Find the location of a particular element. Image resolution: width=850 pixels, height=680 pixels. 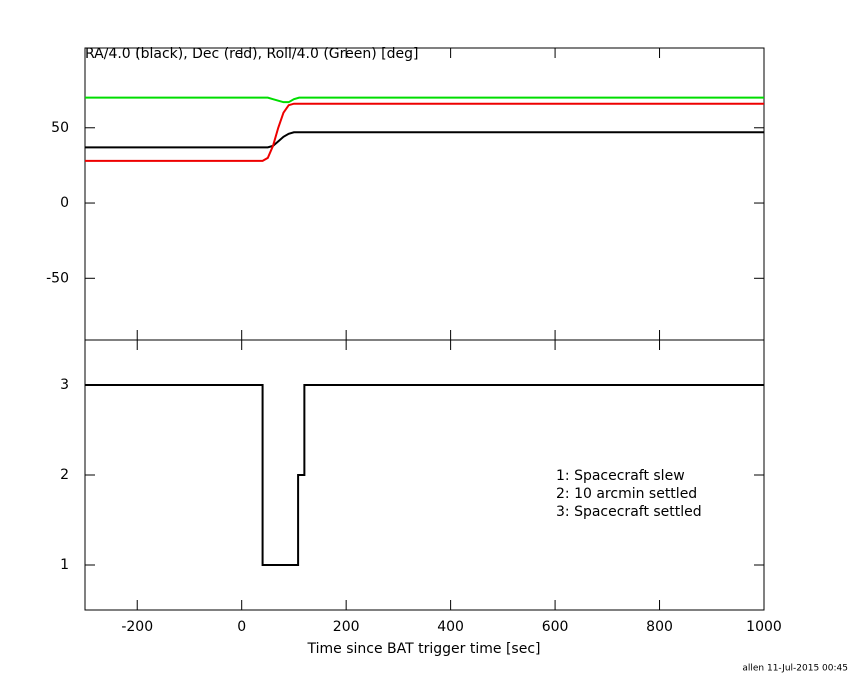

y-tick-label: -50 is located at coordinates (57, 278).